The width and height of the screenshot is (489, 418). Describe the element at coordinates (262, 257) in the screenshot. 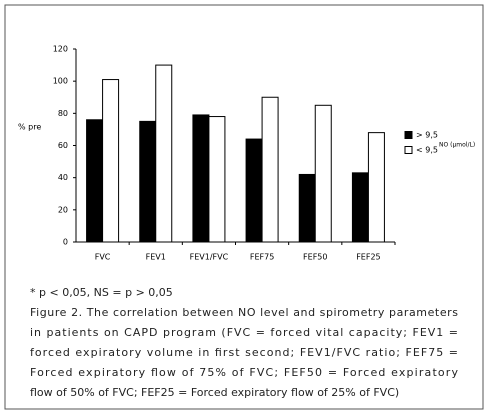

I see `x-tick-label: FEF75` at that location.